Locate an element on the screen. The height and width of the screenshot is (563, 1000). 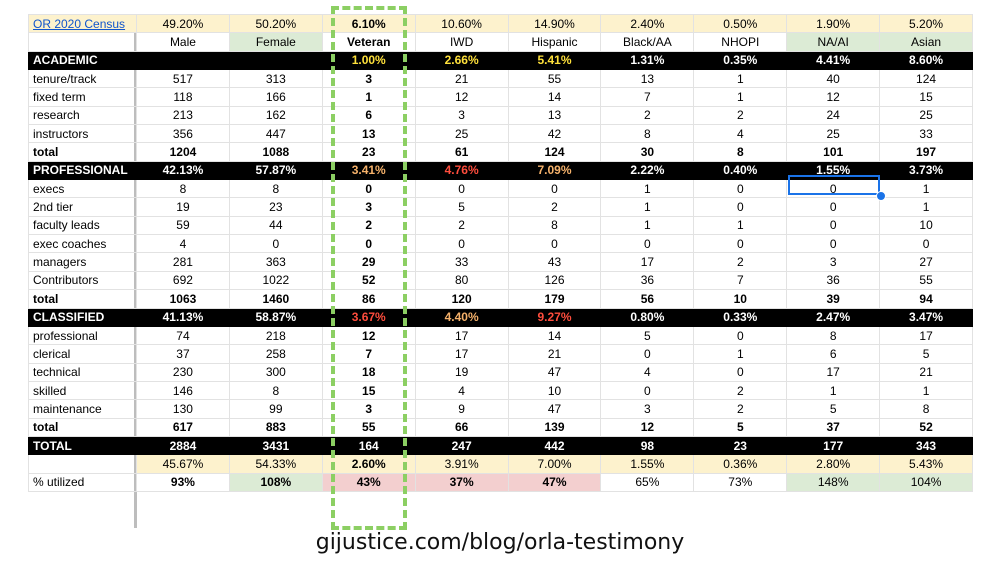
cell-value: 517 is located at coordinates (183, 79).